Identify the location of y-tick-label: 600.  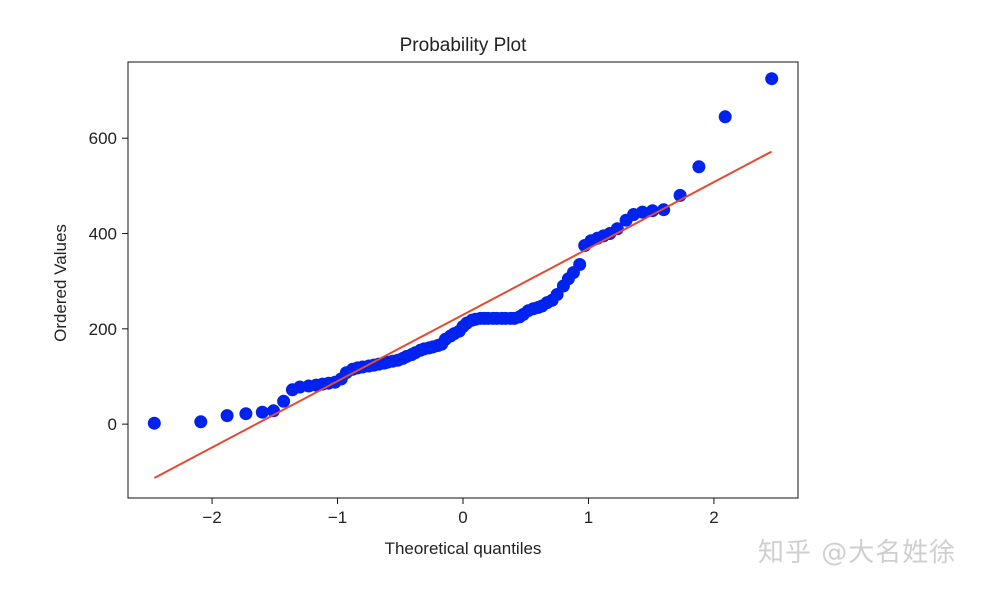
(103, 138).